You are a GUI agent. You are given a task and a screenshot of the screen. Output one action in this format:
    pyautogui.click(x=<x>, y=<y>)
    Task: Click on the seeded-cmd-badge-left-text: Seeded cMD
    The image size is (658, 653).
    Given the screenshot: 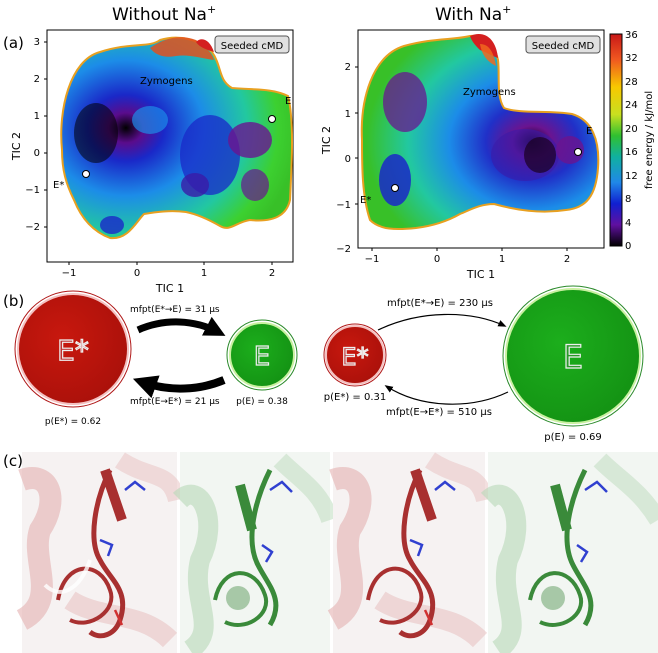 What is the action you would take?
    pyautogui.click(x=252, y=46)
    